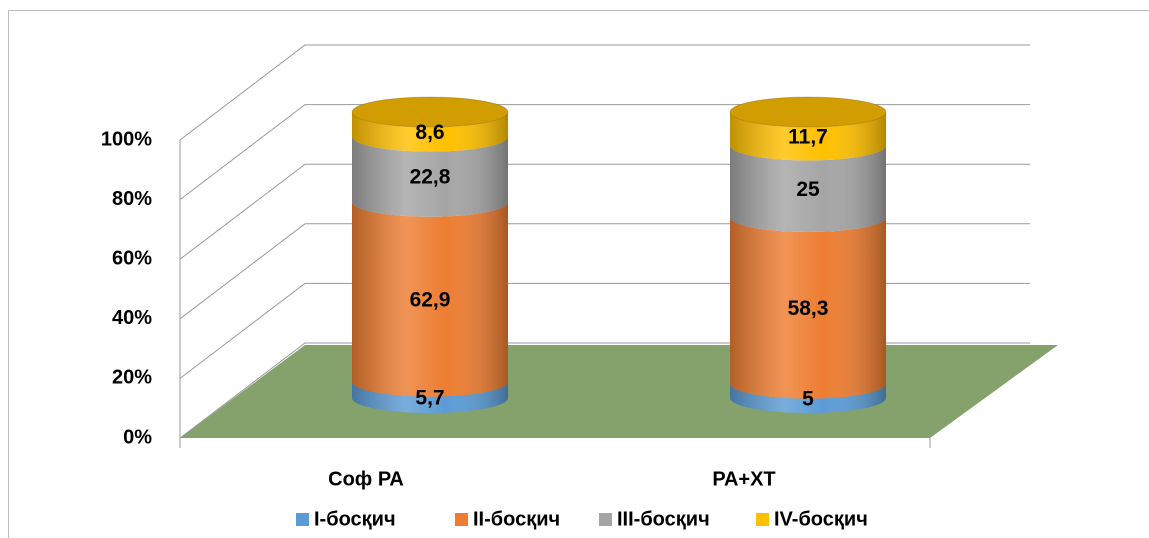  Describe the element at coordinates (137, 437) in the screenshot. I see `y-tick-label: 0%` at that location.